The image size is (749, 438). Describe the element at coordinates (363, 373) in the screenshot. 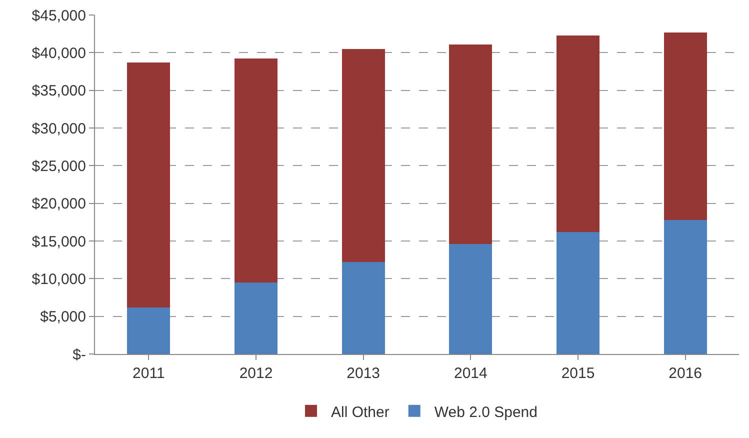

I see `x-tick-label: 2013` at that location.